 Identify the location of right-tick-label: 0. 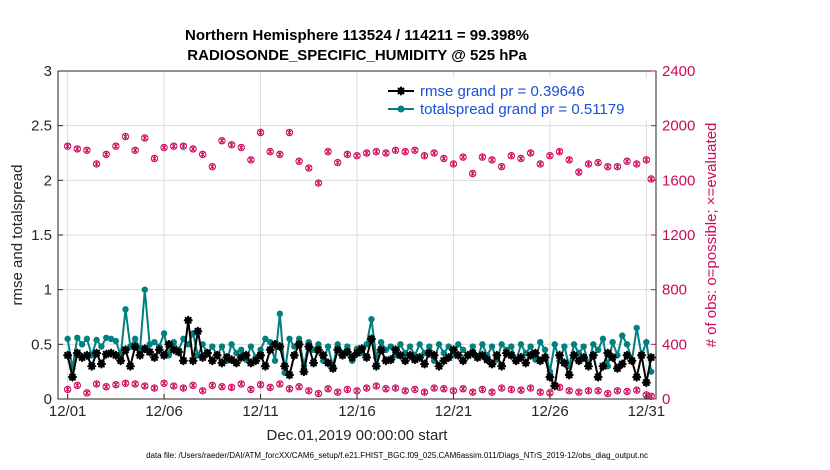
(666, 399).